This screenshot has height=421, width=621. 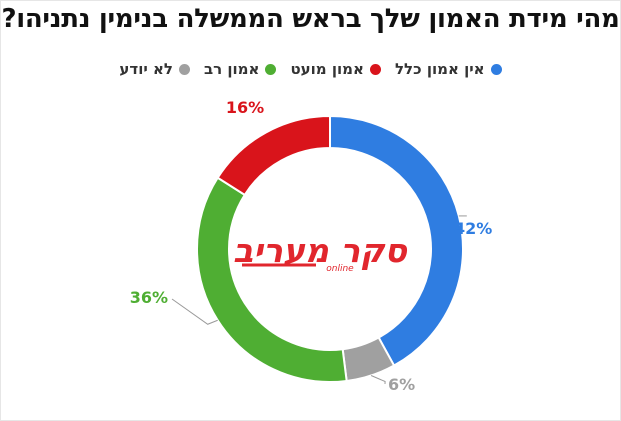 What do you see at coordinates (231, 69) in the screenshot?
I see `legend-label-much-trust: אמון רב` at bounding box center [231, 69].